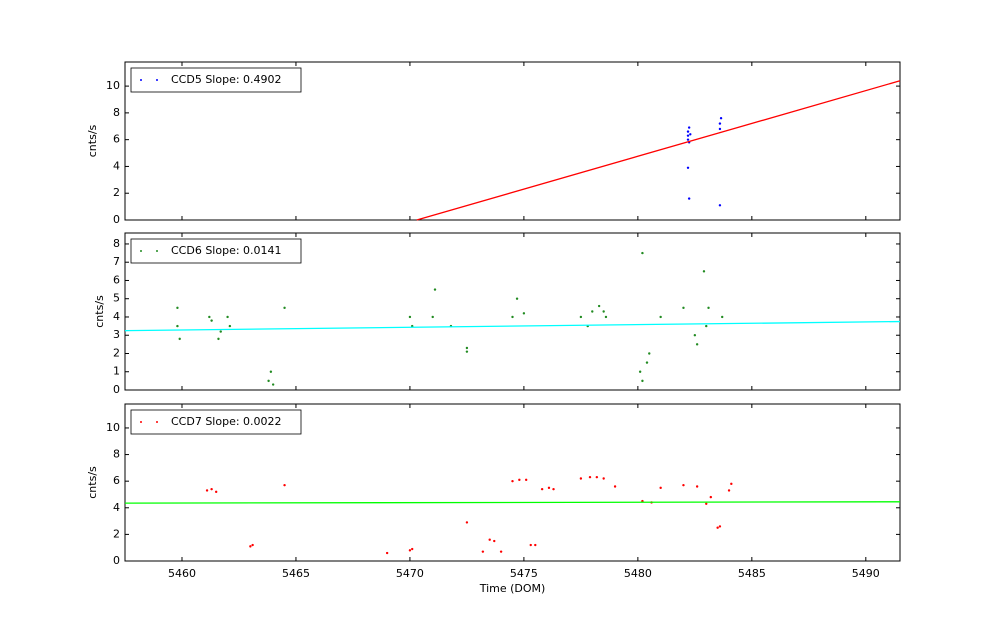 This screenshot has height=624, width=1000. I want to click on legend-label: CCD7 Slope: 0.0022, so click(226, 421).